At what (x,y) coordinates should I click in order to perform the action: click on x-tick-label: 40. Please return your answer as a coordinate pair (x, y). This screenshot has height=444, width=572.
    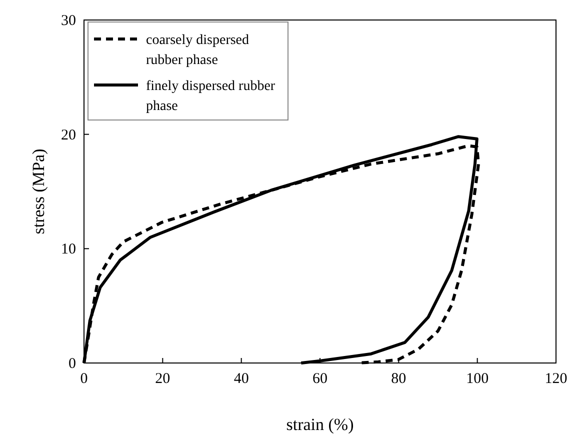
    Looking at the image, I should click on (241, 379).